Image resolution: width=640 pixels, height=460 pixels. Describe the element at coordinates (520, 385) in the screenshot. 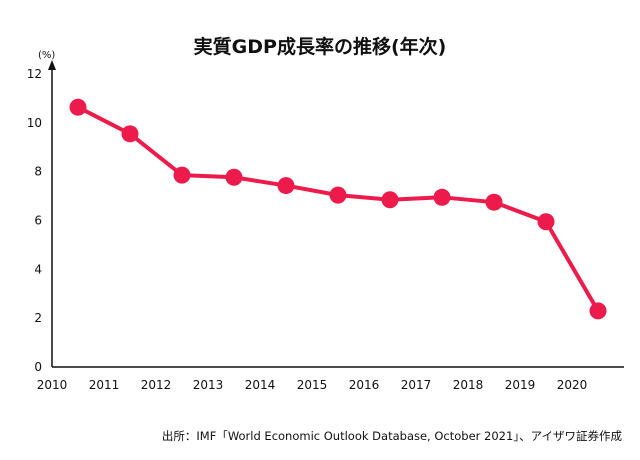

I see `x-tick-label: 2019` at that location.